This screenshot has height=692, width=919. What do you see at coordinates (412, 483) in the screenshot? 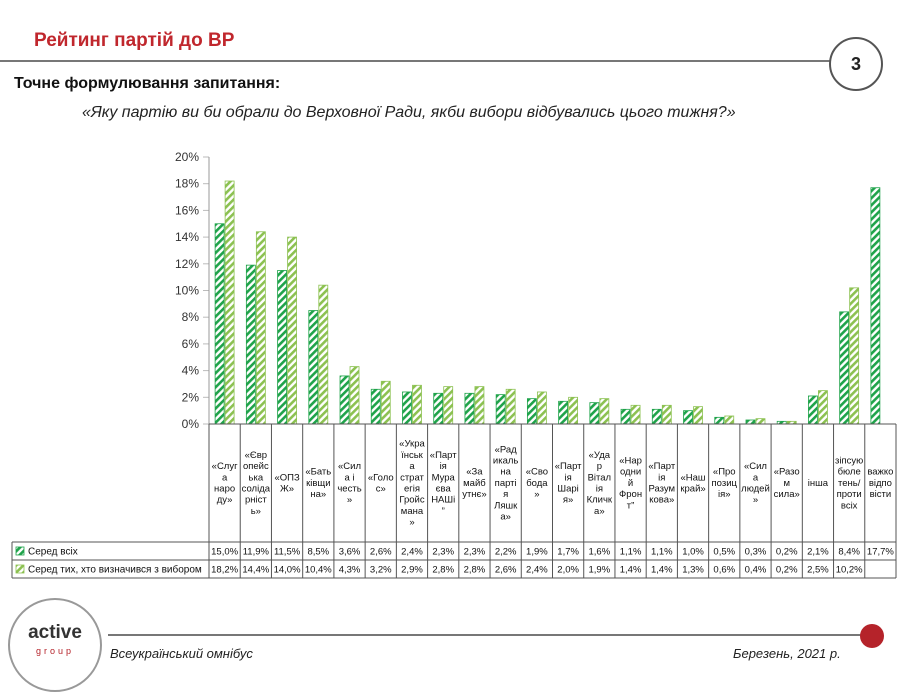
I see `category-label: «Укра їнськ а страт егія Гройс мана»` at bounding box center [412, 483].